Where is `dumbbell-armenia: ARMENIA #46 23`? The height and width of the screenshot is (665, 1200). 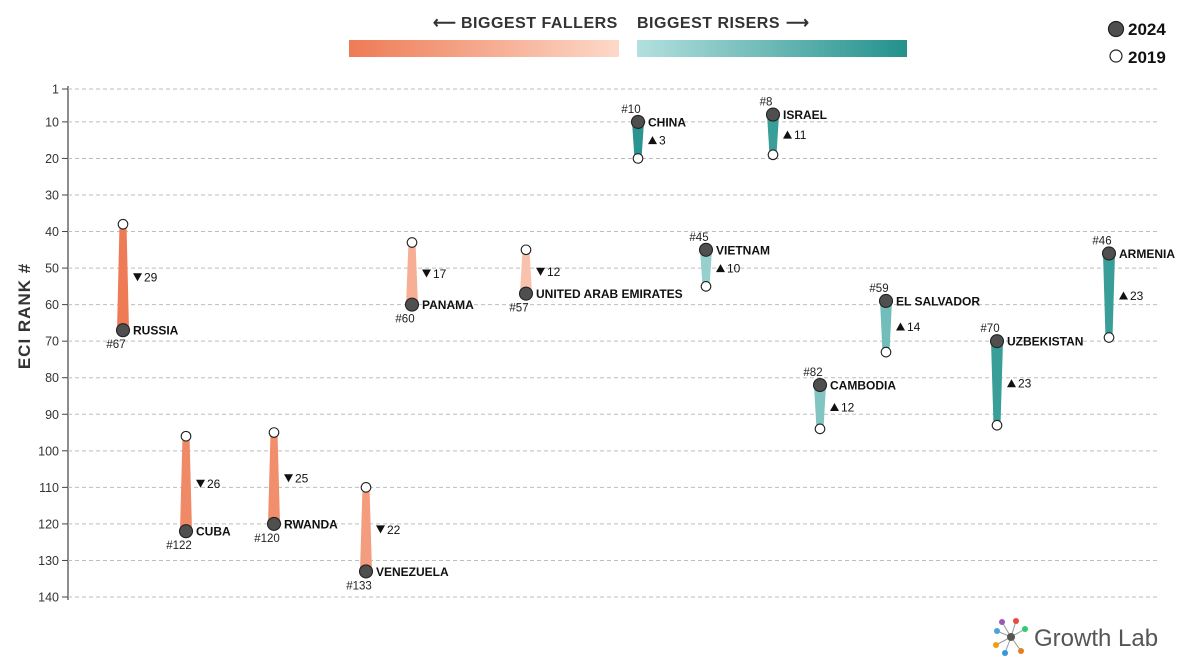 dumbbell-armenia: ARMENIA #46 23 is located at coordinates (1133, 289).